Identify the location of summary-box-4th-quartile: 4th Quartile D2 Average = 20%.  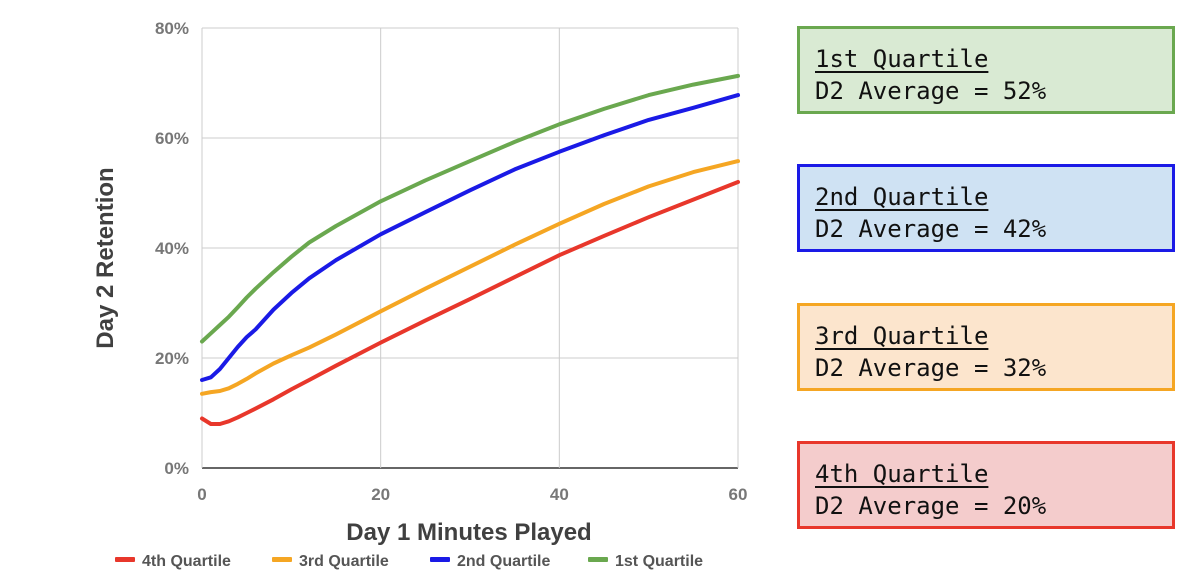
(986, 485).